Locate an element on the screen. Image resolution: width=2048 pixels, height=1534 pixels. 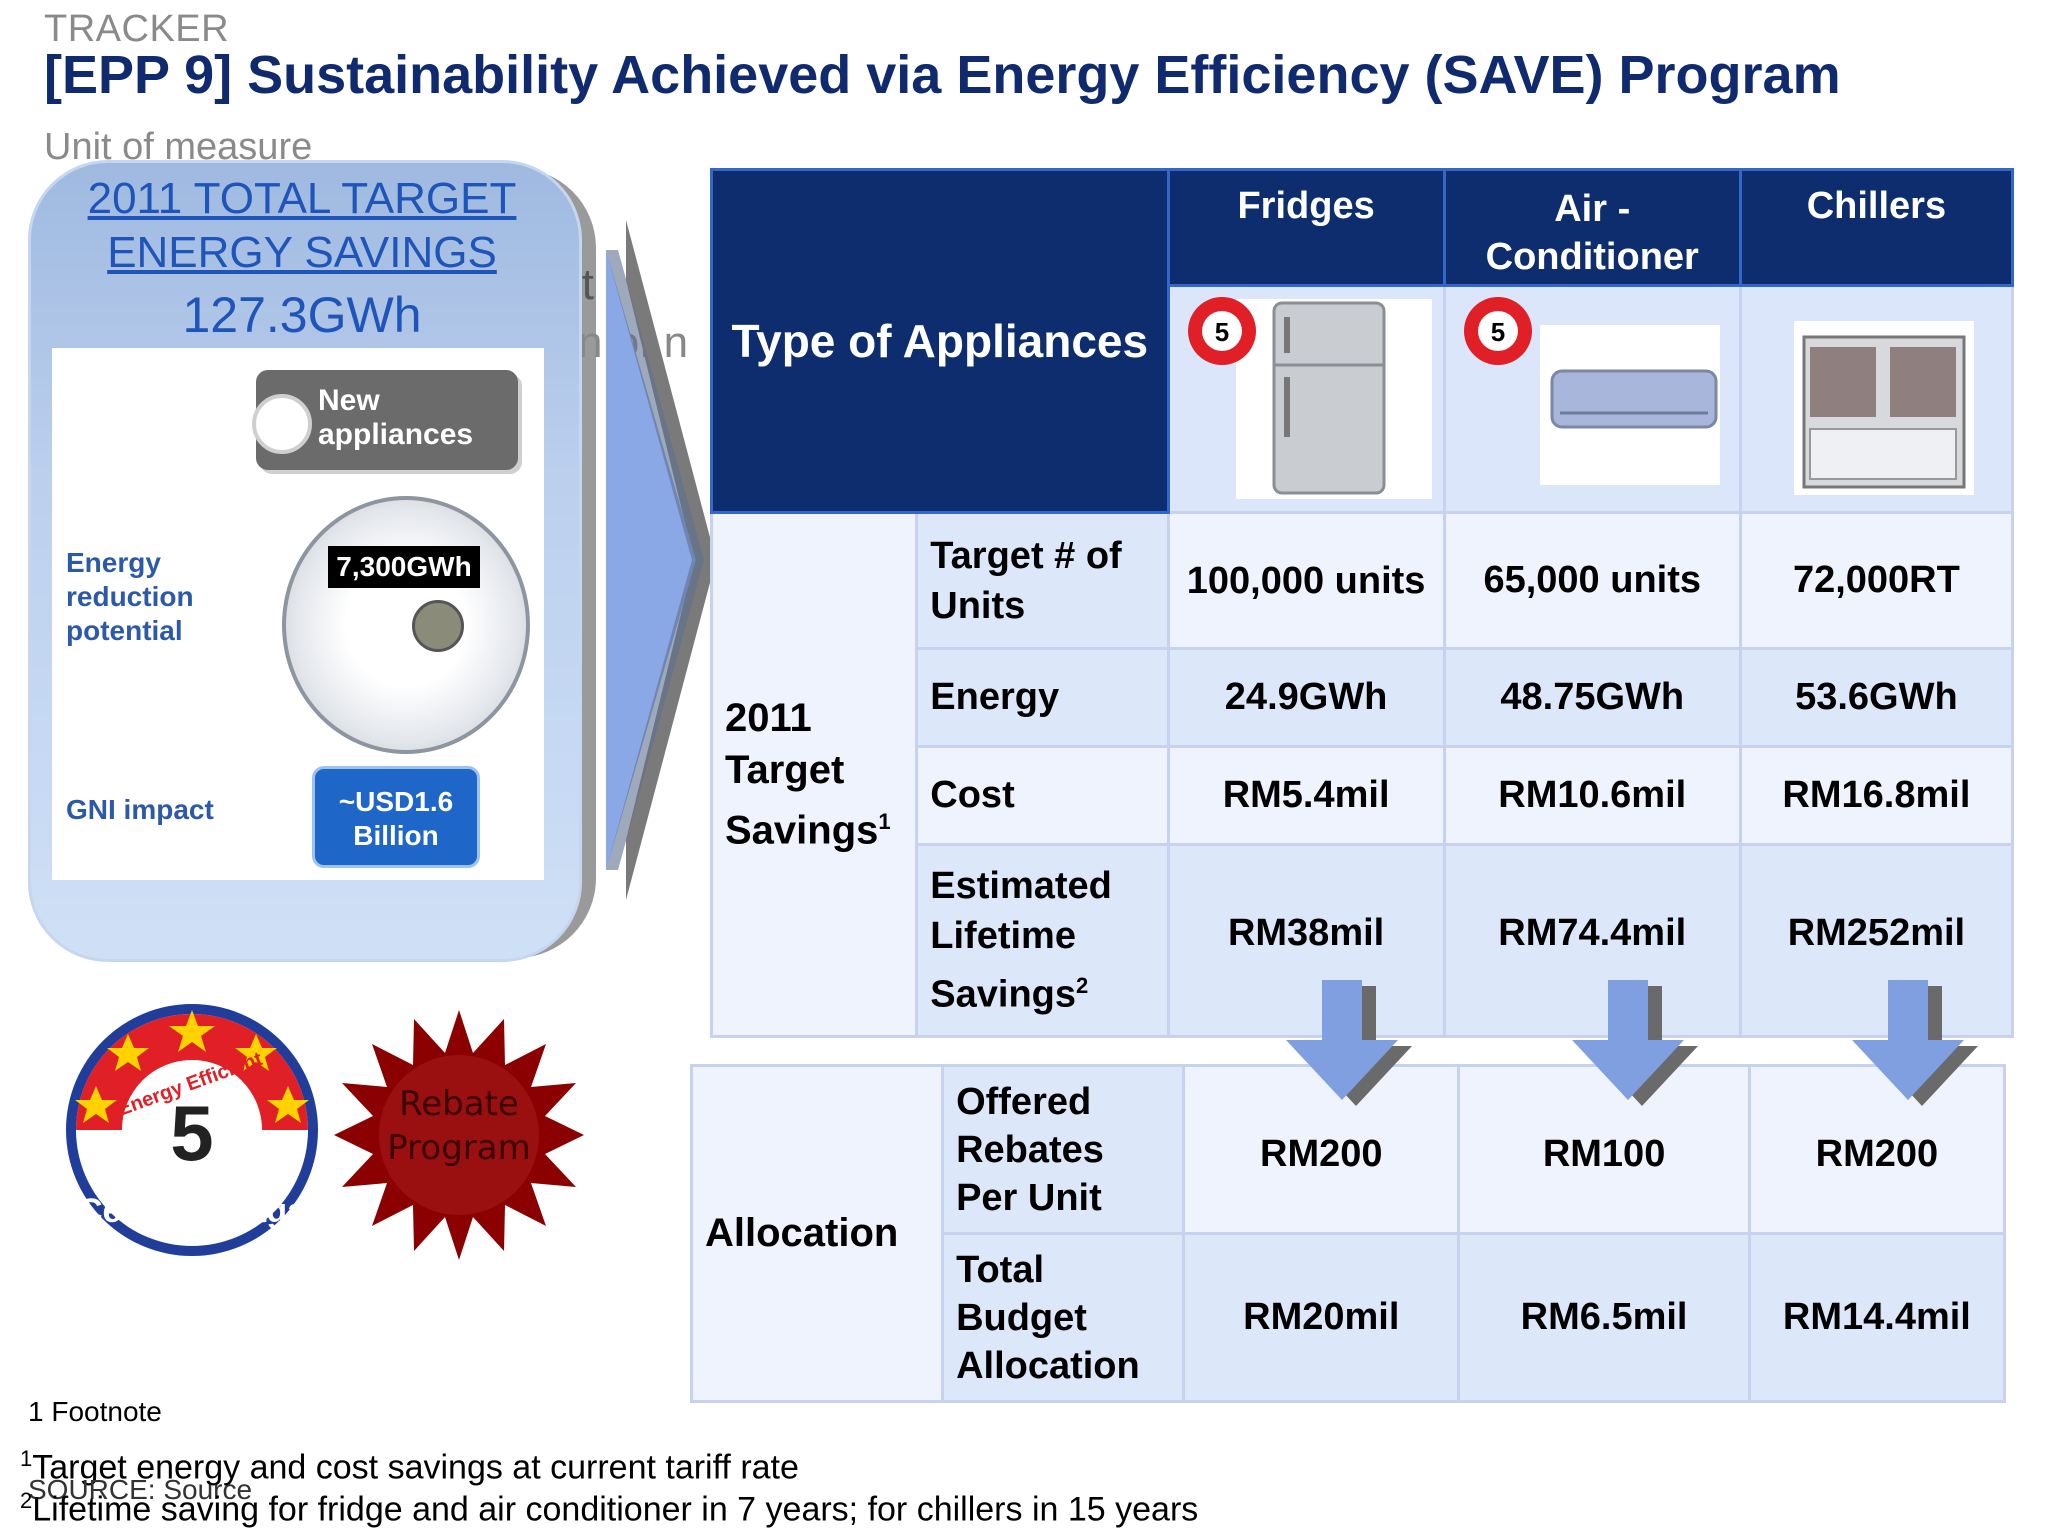
row-label-lifetime: Estimated Lifetime Savings2 is located at coordinates (1042, 940).